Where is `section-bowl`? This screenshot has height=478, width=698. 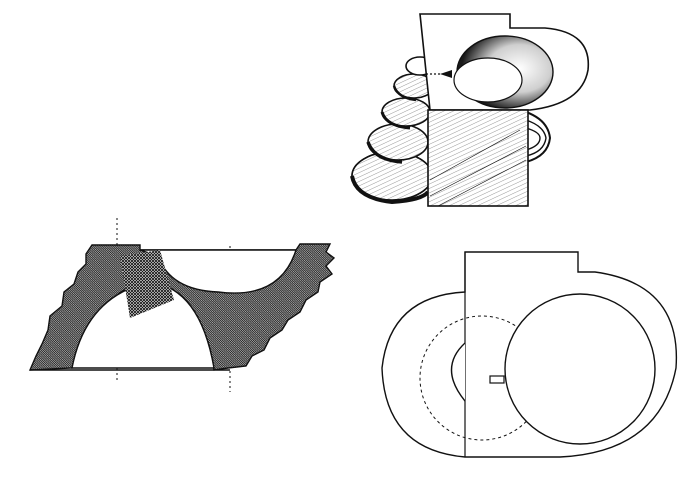
section-bowl is located at coordinates (218, 271).